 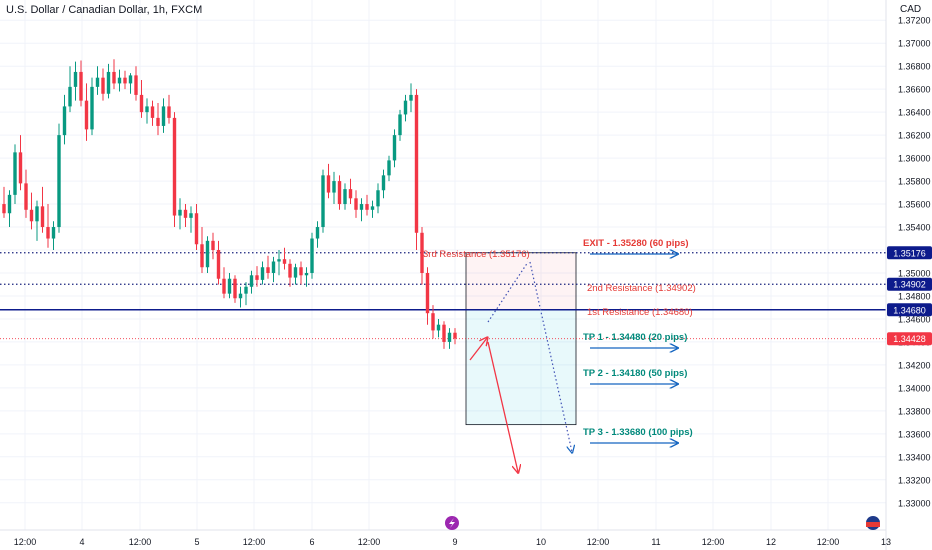 I want to click on projection-down-dotted, so click(x=550, y=356).